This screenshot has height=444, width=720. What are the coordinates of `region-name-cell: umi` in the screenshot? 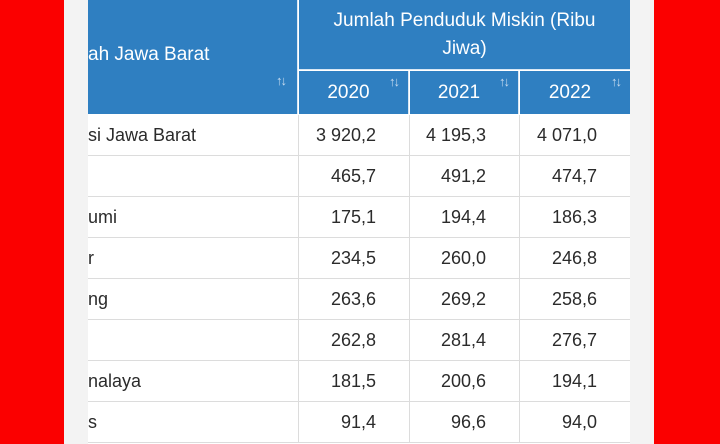 It's located at (193, 217).